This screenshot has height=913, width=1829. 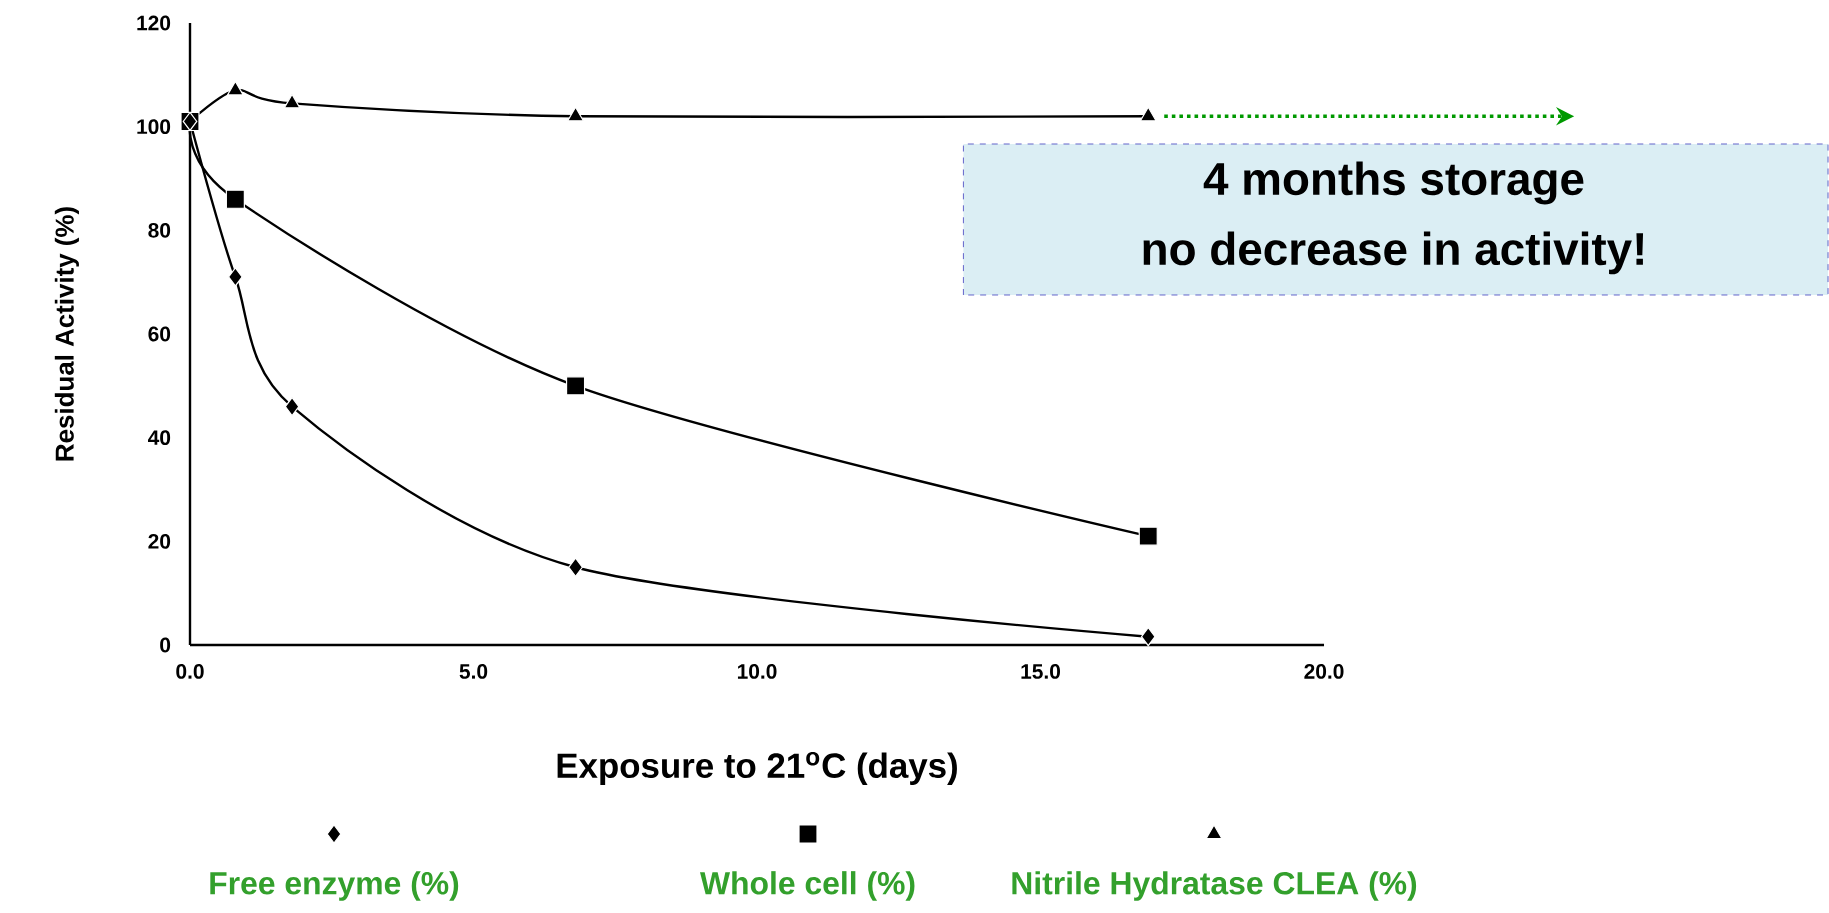 I want to click on y-tick-label: 20, so click(x=159, y=541).